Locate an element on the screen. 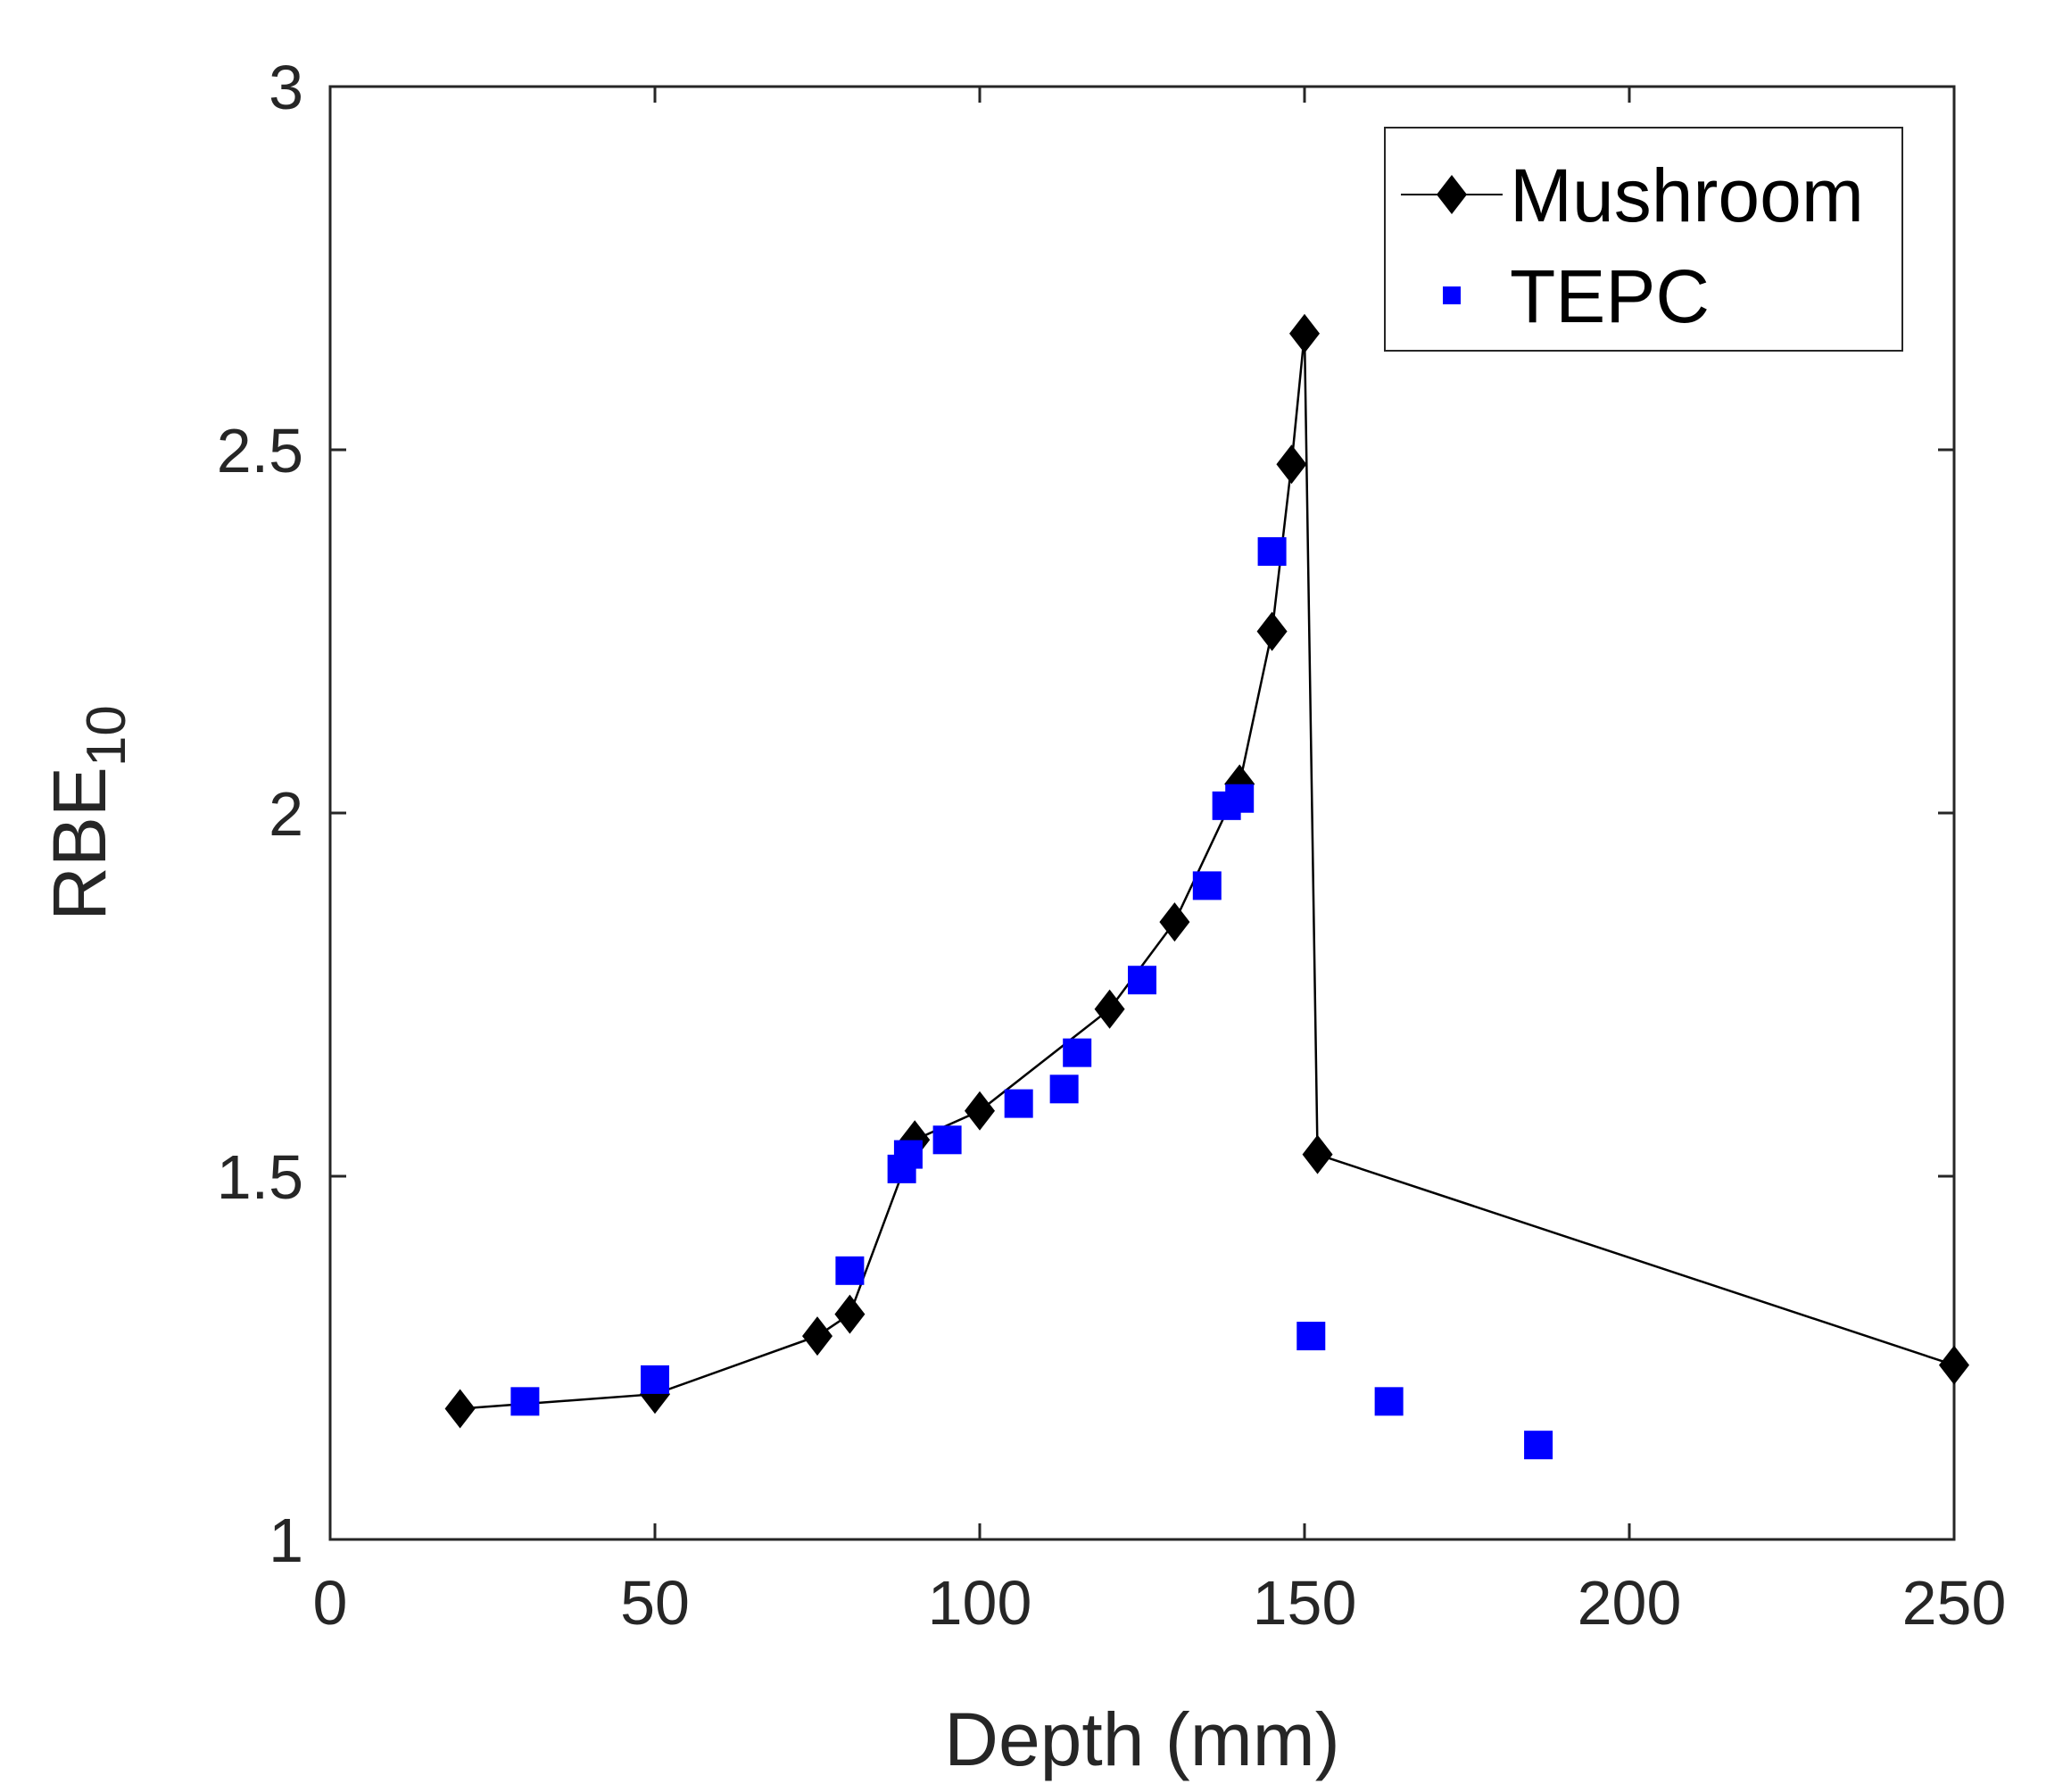 The height and width of the screenshot is (1792, 2071). legend-mushroom-diamond-icon is located at coordinates (1452, 194).